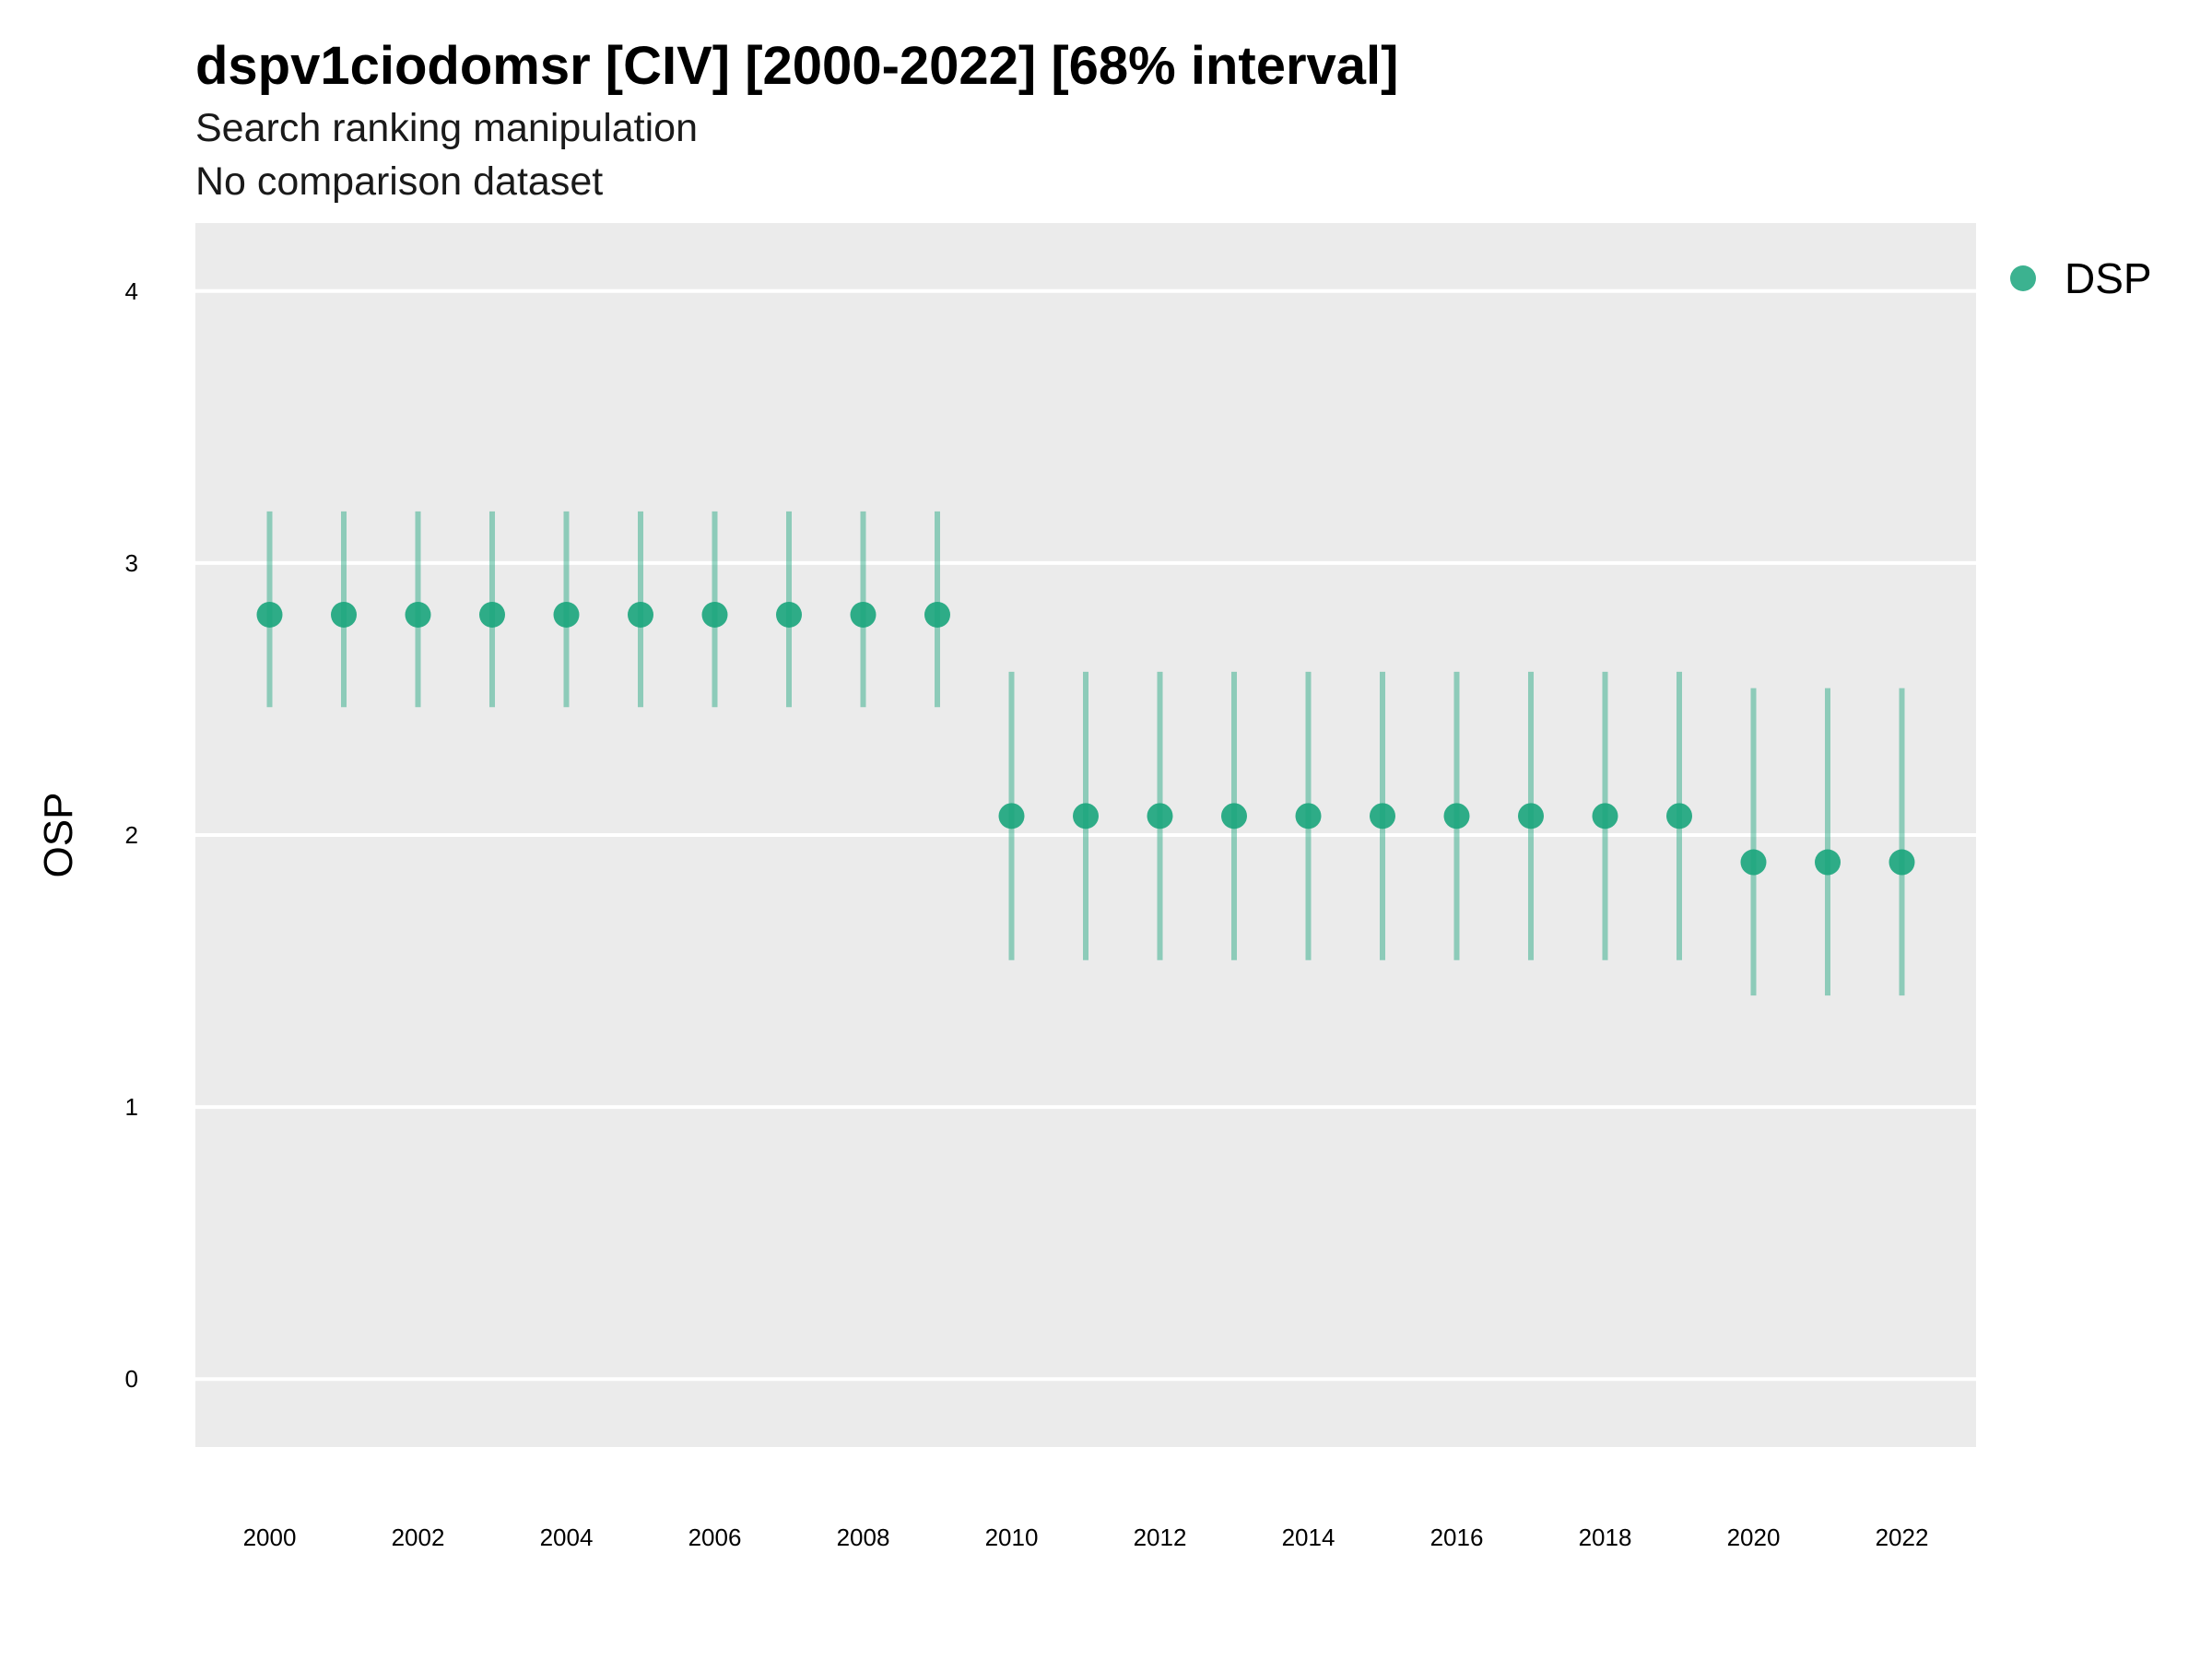  What do you see at coordinates (2023, 278) in the screenshot?
I see `legend-marker` at bounding box center [2023, 278].